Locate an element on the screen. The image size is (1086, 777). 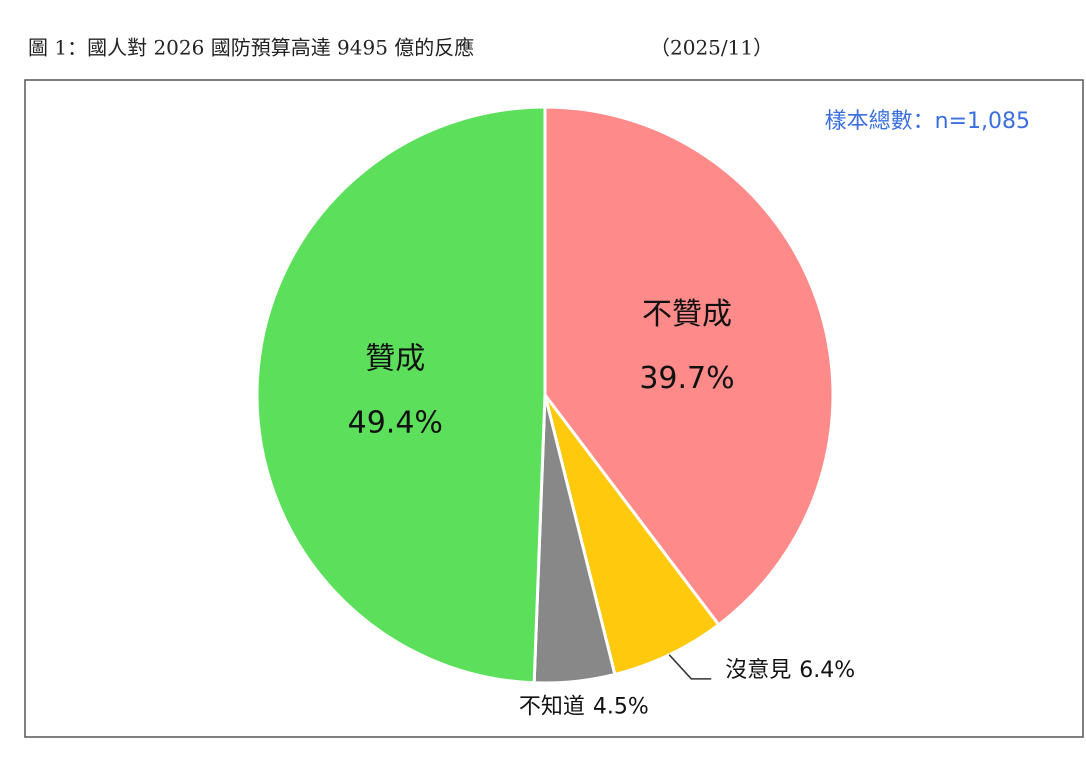
slice-name: 沒意見 is located at coordinates (758, 670).